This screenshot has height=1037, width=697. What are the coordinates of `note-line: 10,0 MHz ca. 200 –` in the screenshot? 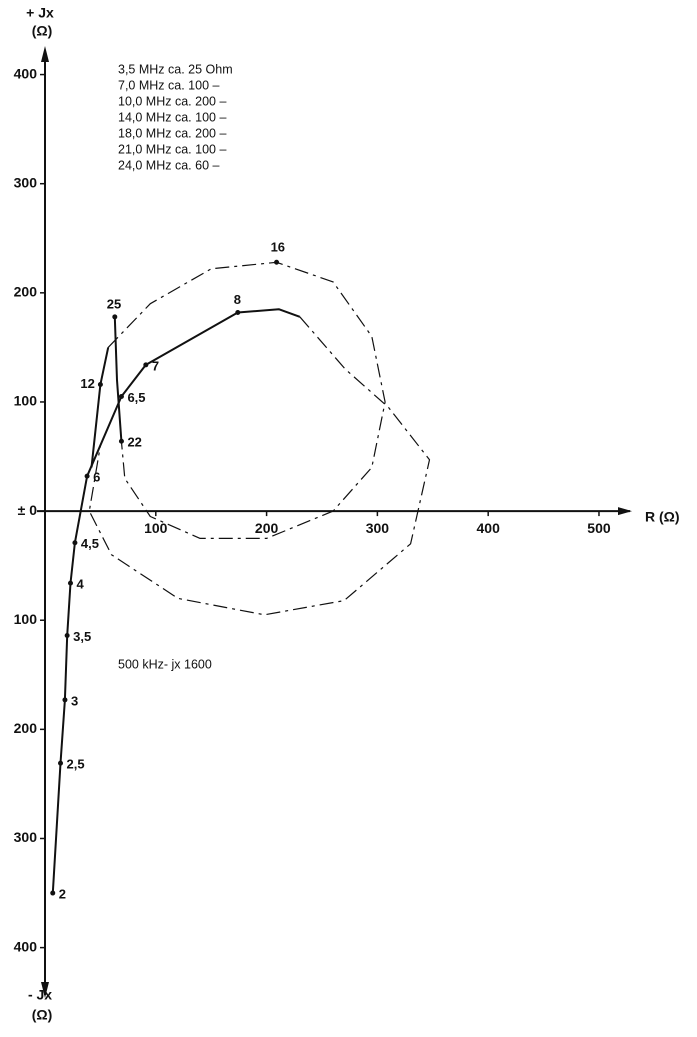 It's located at (172, 101).